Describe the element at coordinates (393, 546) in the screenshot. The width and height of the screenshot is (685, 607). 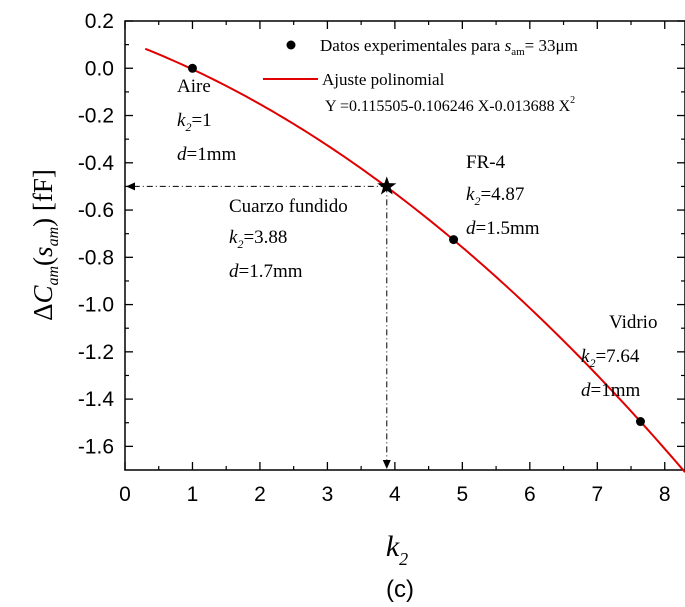
I see `x-label-main: k` at that location.